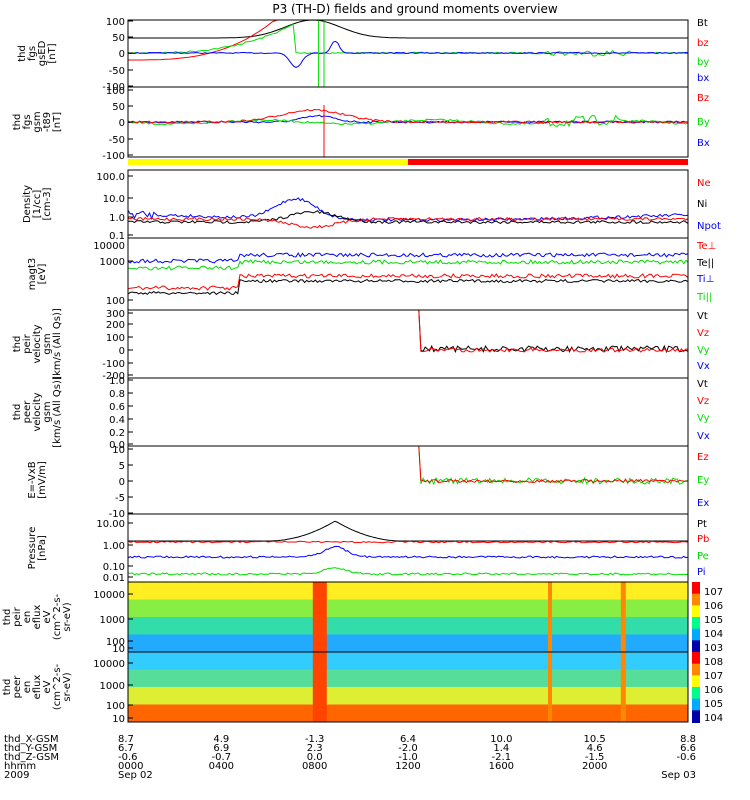 The height and width of the screenshot is (800, 750). Describe the element at coordinates (713, 592) in the screenshot. I see `colorbar-label: 107` at that location.